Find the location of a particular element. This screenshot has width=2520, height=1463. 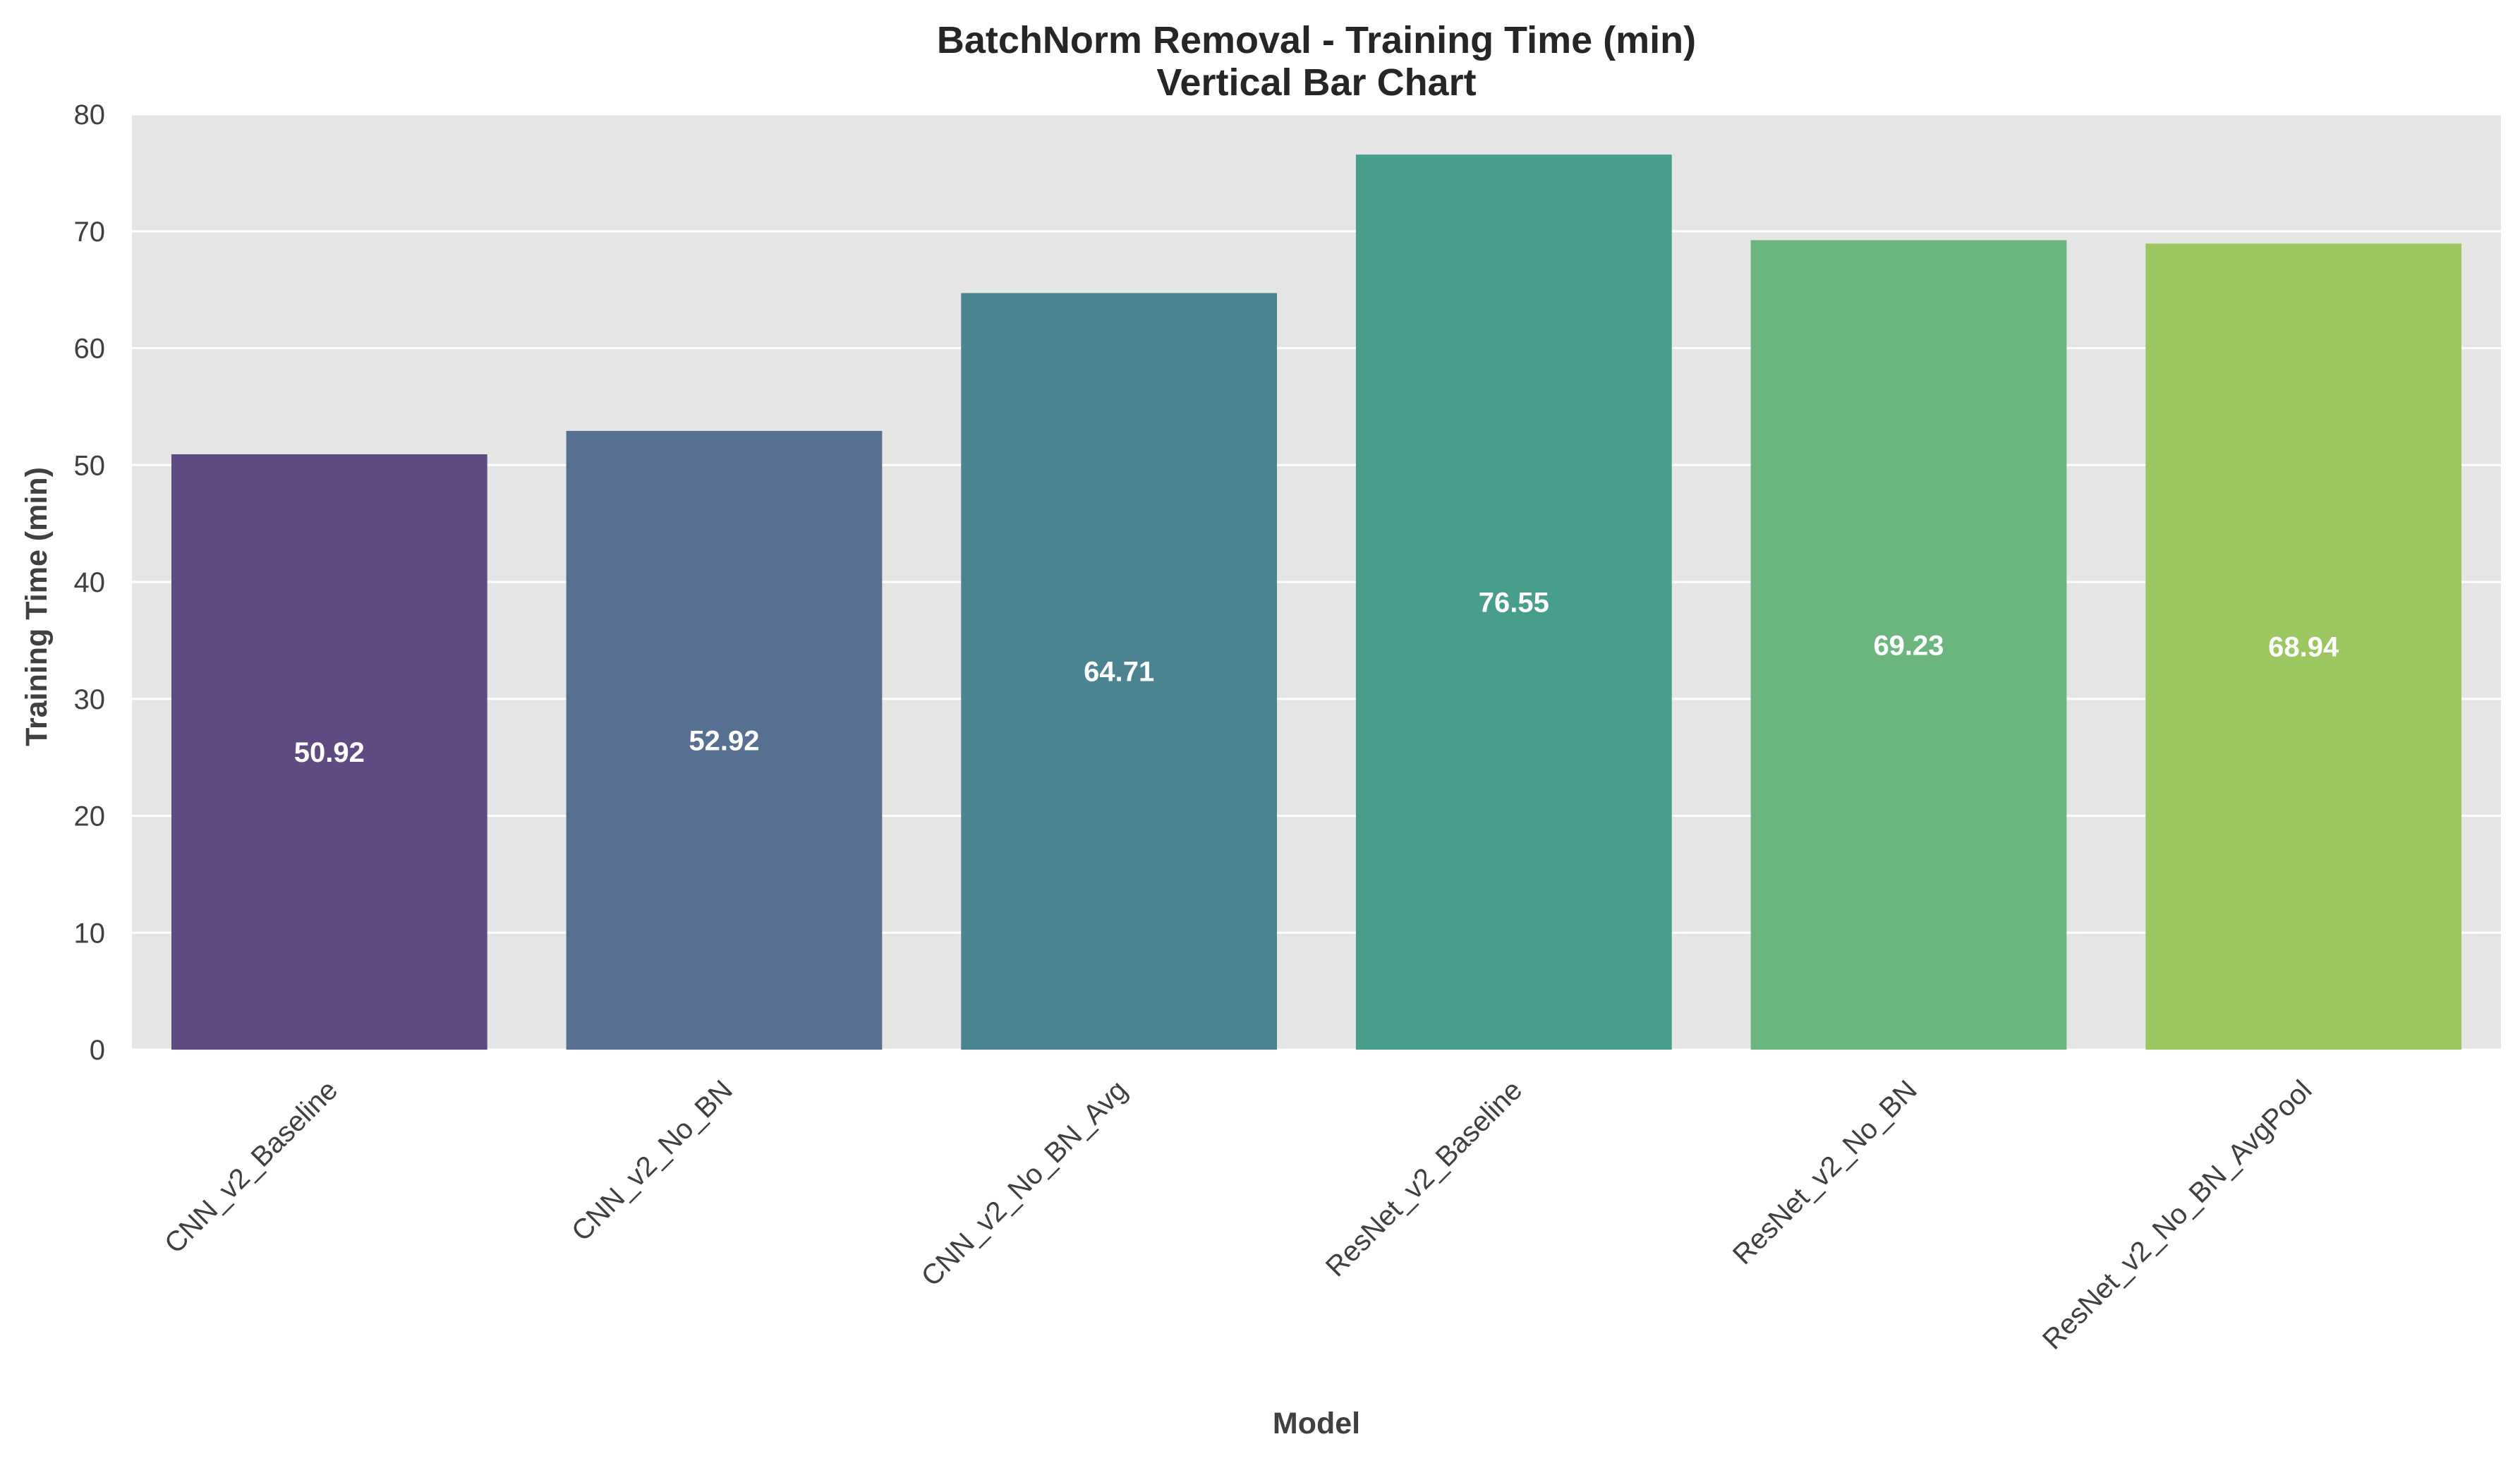

y-tick-label: 0 is located at coordinates (98, 1050).